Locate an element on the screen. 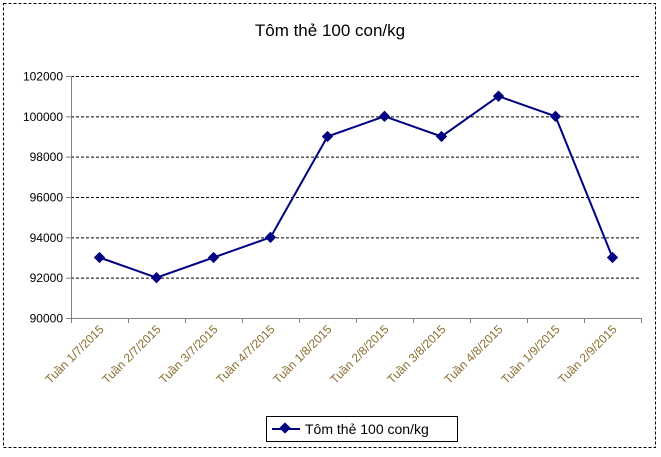  legend-label: Tôm thẻ 100 con/kg is located at coordinates (367, 429).